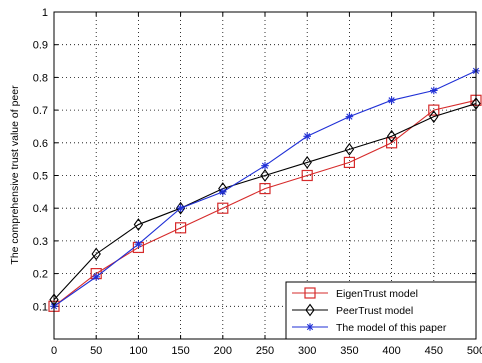 The width and height of the screenshot is (482, 363). What do you see at coordinates (223, 351) in the screenshot?
I see `x-tick-label: 200` at bounding box center [223, 351].